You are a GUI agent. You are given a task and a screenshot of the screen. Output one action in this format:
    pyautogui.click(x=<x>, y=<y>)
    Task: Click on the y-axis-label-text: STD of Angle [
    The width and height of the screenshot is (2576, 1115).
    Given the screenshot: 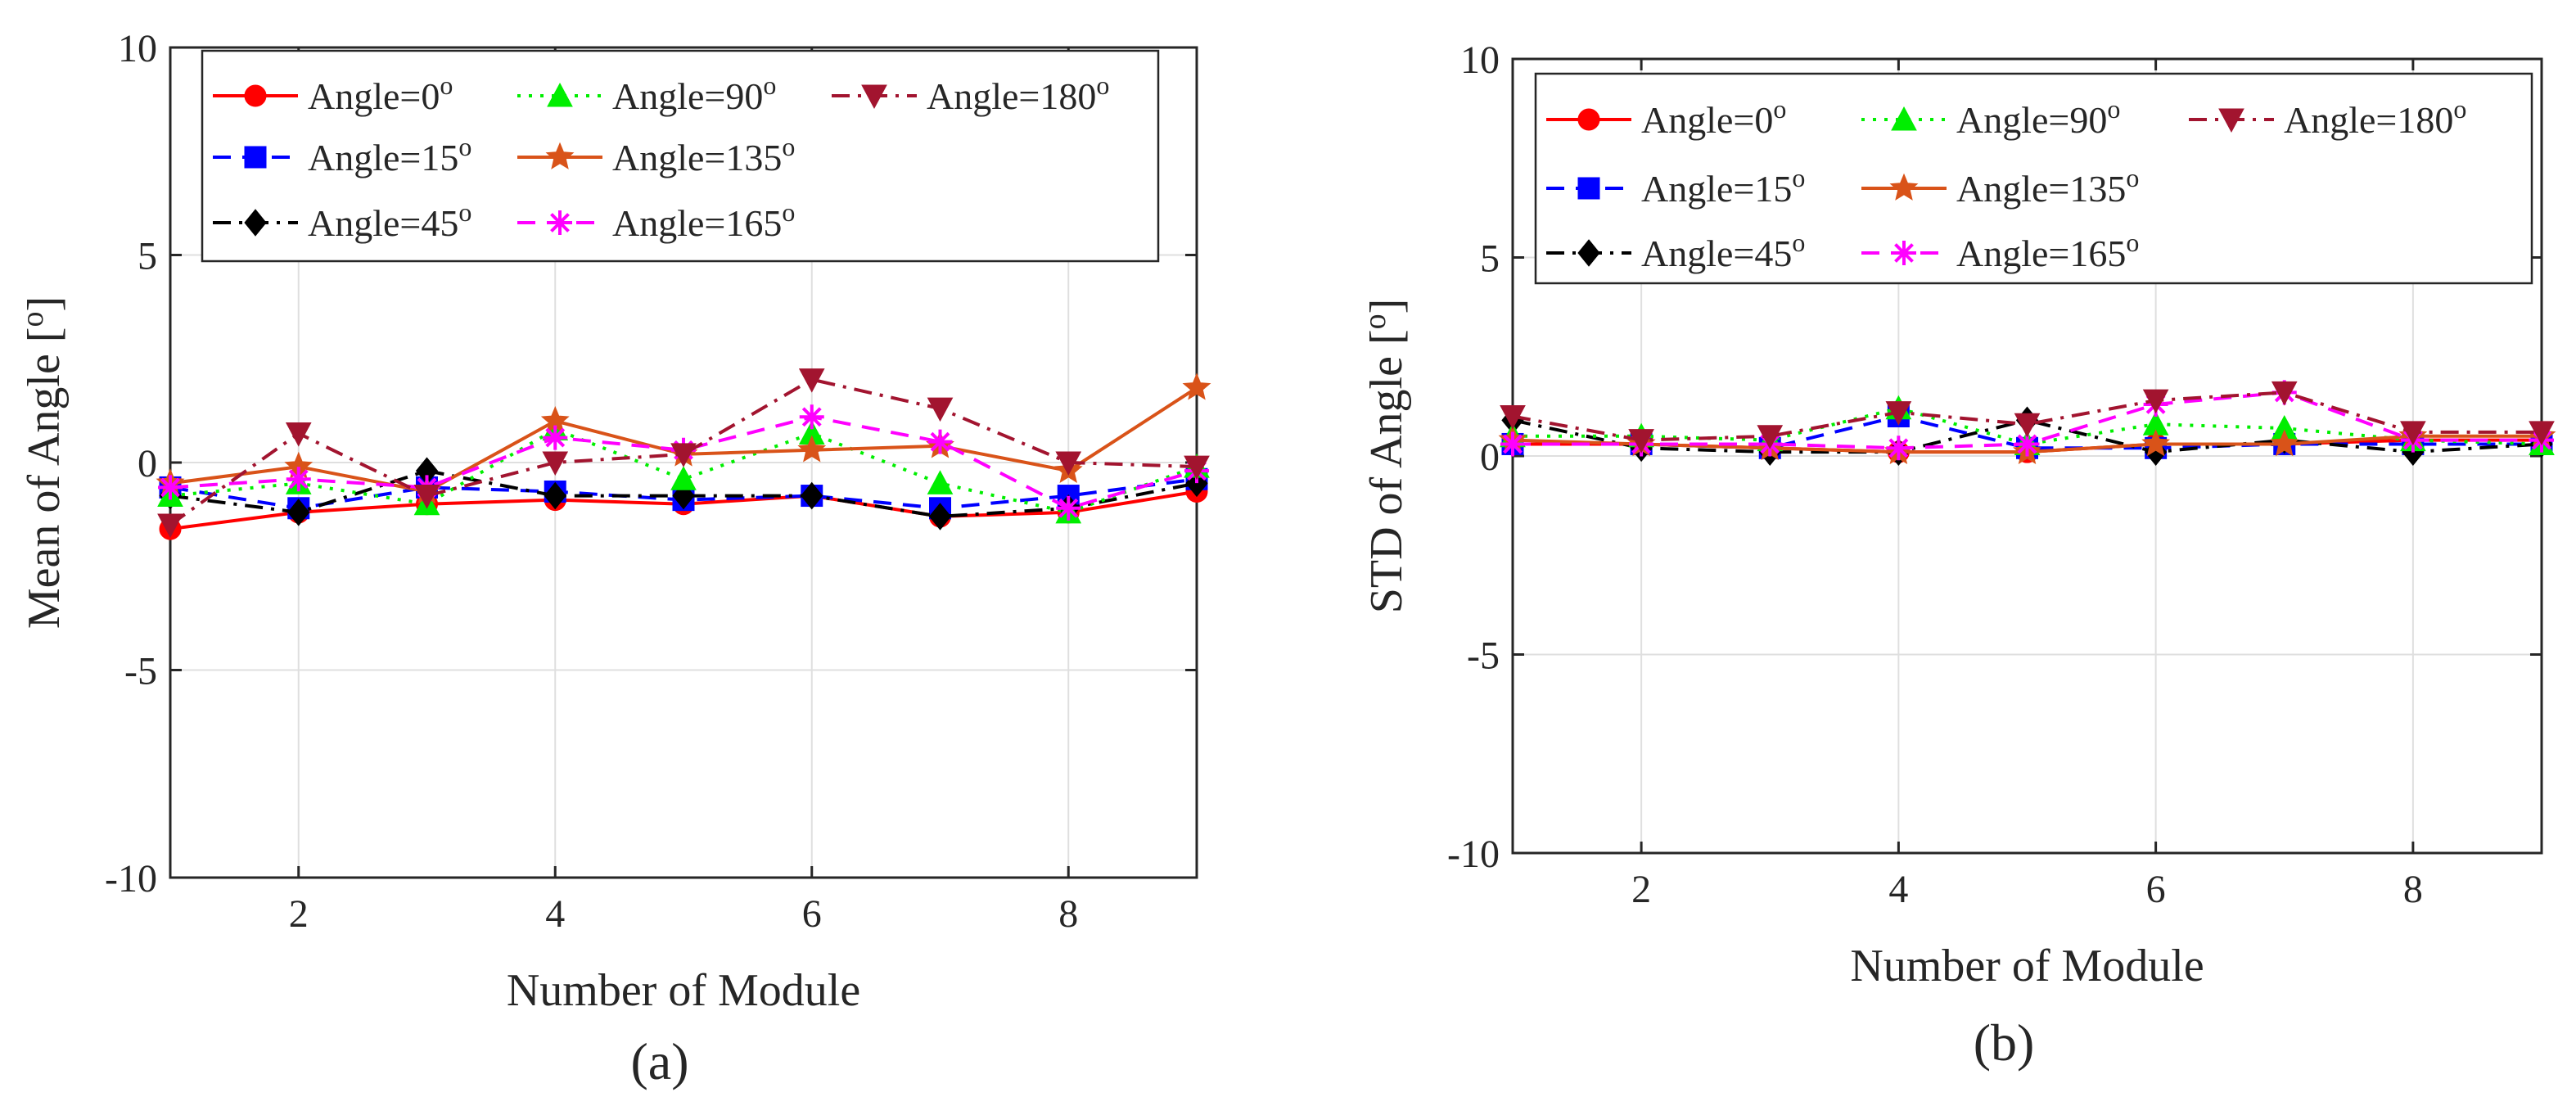 What is the action you would take?
    pyautogui.click(x=1386, y=471)
    